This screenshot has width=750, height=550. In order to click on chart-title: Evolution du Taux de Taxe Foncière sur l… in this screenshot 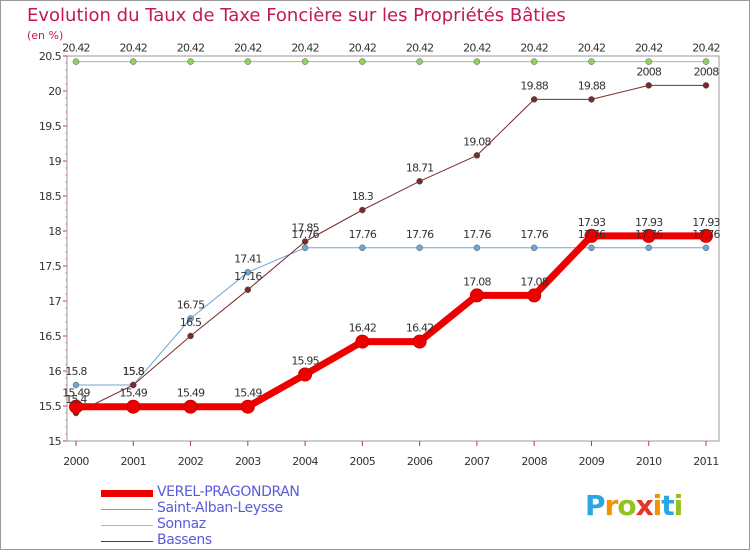, I will do `click(296, 15)`.